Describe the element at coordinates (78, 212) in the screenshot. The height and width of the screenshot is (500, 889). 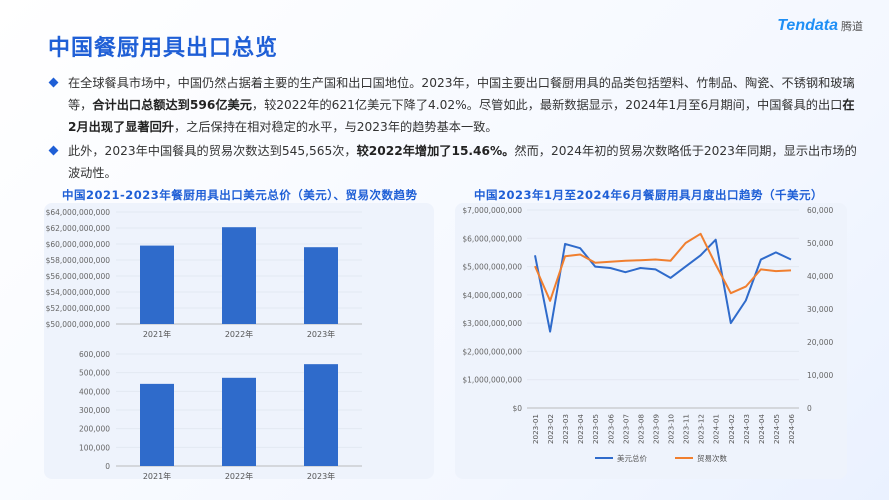
I see `y-tick-label: $64,000,000,000` at that location.